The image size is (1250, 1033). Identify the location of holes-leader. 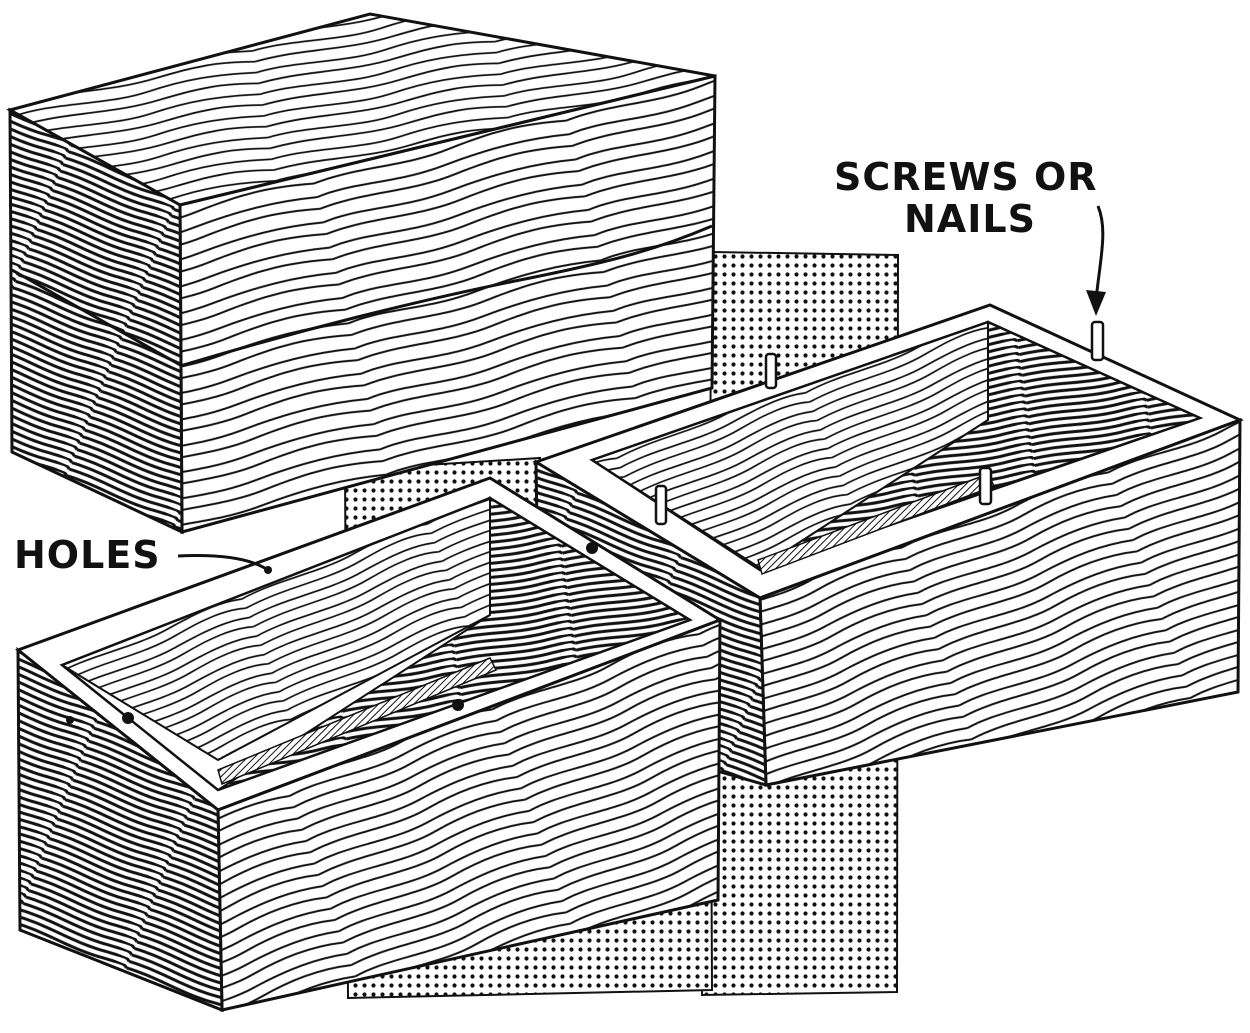
(223, 563).